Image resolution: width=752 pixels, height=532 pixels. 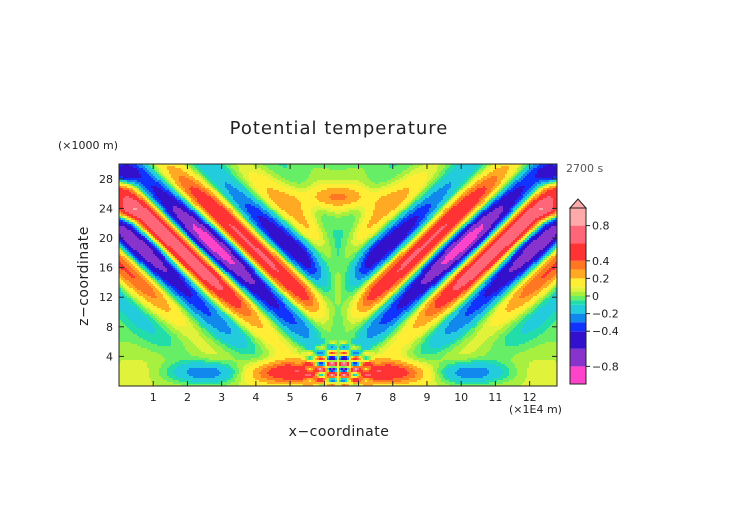 What do you see at coordinates (88, 145) in the screenshot?
I see `y-unit-label: (×1000 m)` at bounding box center [88, 145].